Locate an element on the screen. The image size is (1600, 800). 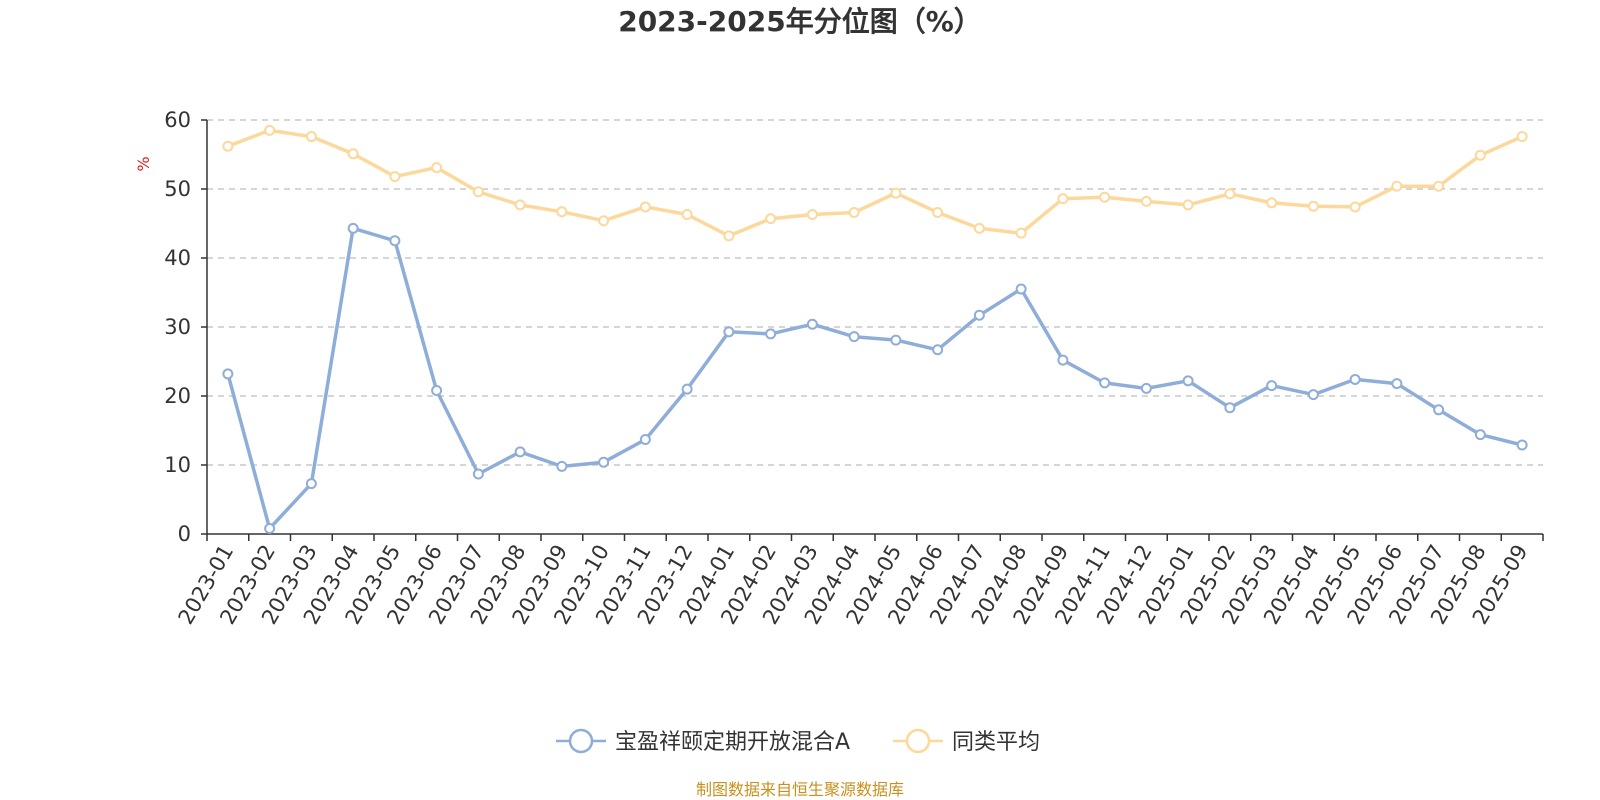
y-tick-label: 10 is located at coordinates (177, 465).